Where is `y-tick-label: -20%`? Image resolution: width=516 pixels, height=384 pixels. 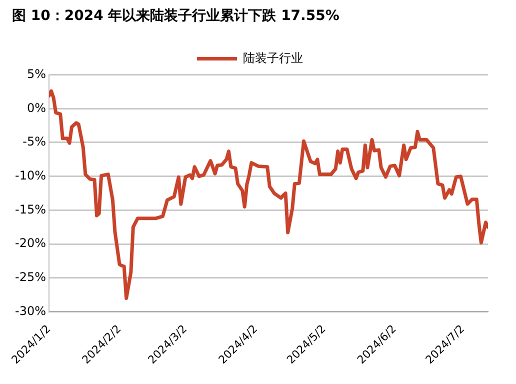
y-tick-label: -20% is located at coordinates (30, 243).